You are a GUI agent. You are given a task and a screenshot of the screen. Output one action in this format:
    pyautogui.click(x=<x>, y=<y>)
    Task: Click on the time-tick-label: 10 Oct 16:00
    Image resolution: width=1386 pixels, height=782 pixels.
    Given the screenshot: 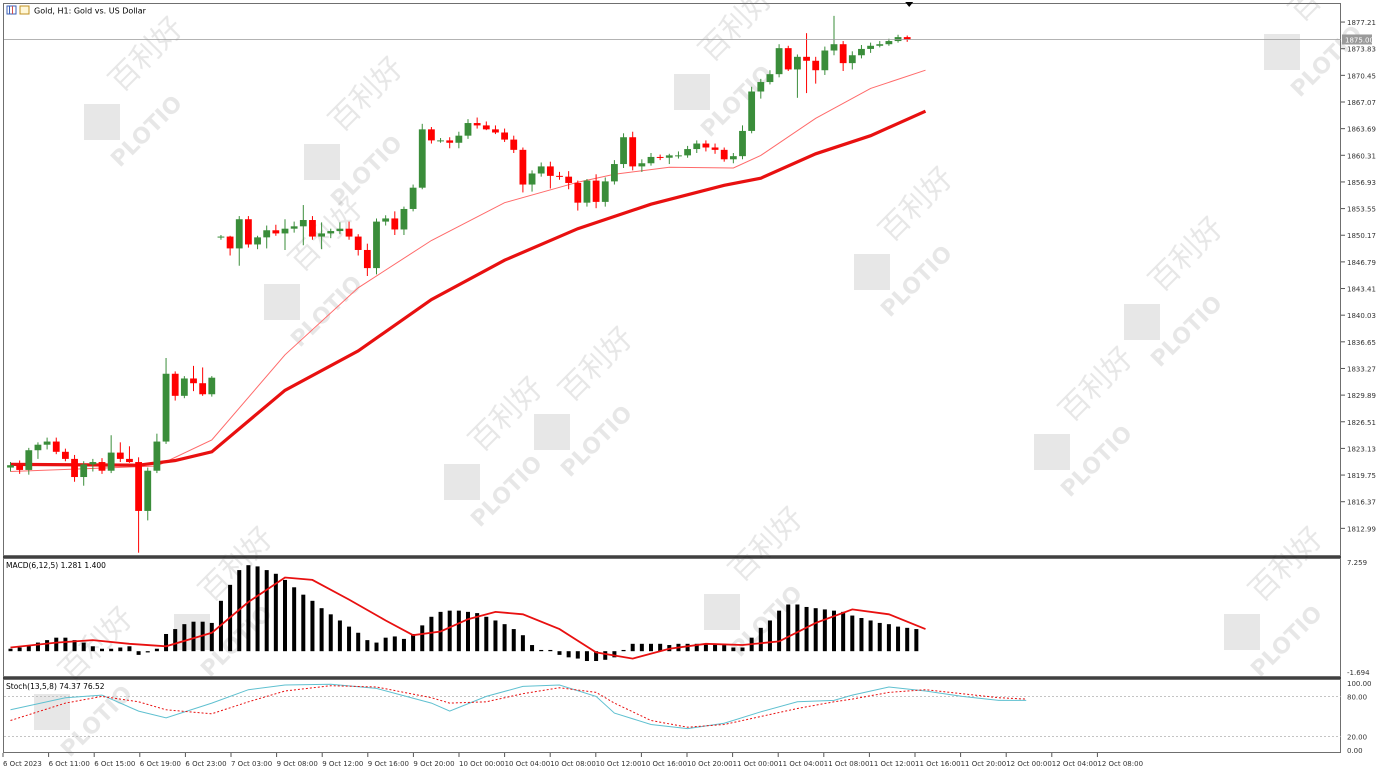 What is the action you would take?
    pyautogui.click(x=664, y=764)
    